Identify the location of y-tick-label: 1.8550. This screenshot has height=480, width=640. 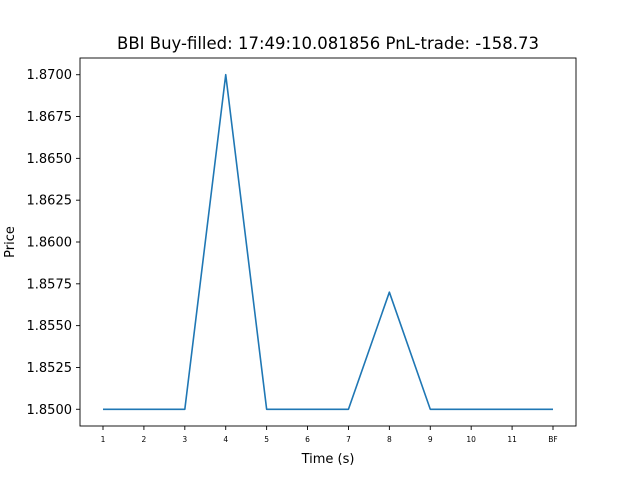
(50, 326).